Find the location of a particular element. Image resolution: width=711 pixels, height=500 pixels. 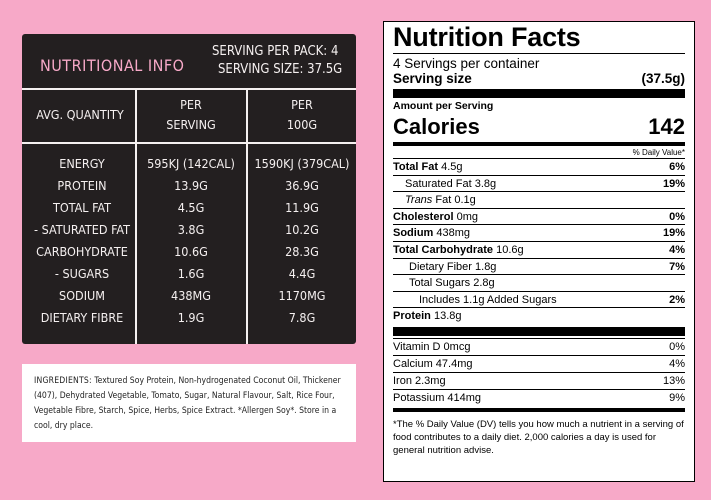

nutrient-name: ENERGY is located at coordinates (82, 163).